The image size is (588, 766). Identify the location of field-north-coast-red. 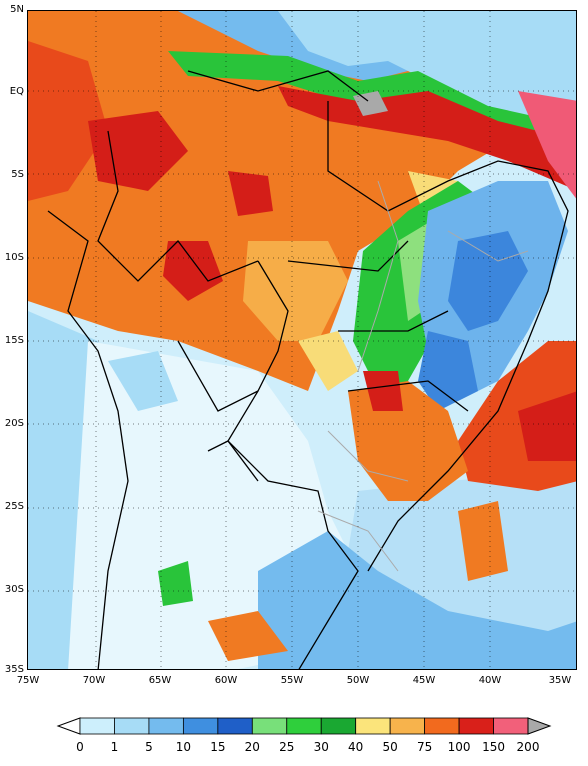
(427, 138).